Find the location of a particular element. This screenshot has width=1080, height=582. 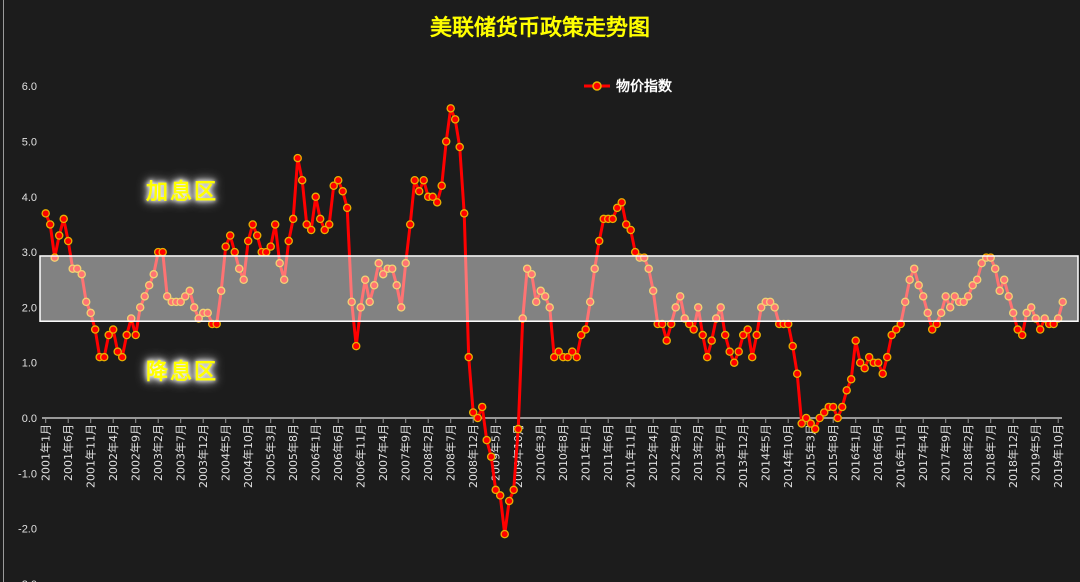

x-tick-label: 2013年7月 is located at coordinates (721, 452).